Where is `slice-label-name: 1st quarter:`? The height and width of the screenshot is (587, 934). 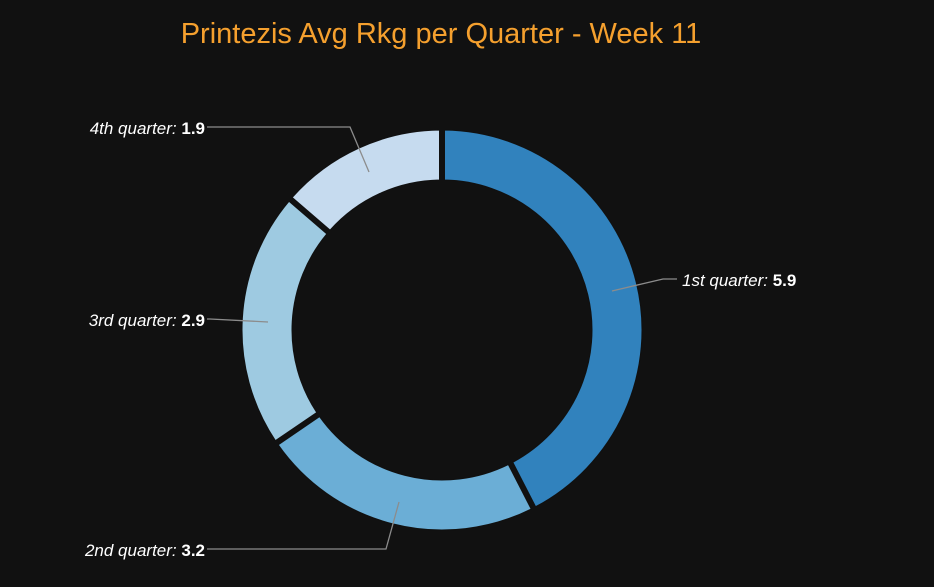
slice-label-name: 1st quarter: is located at coordinates (727, 280).